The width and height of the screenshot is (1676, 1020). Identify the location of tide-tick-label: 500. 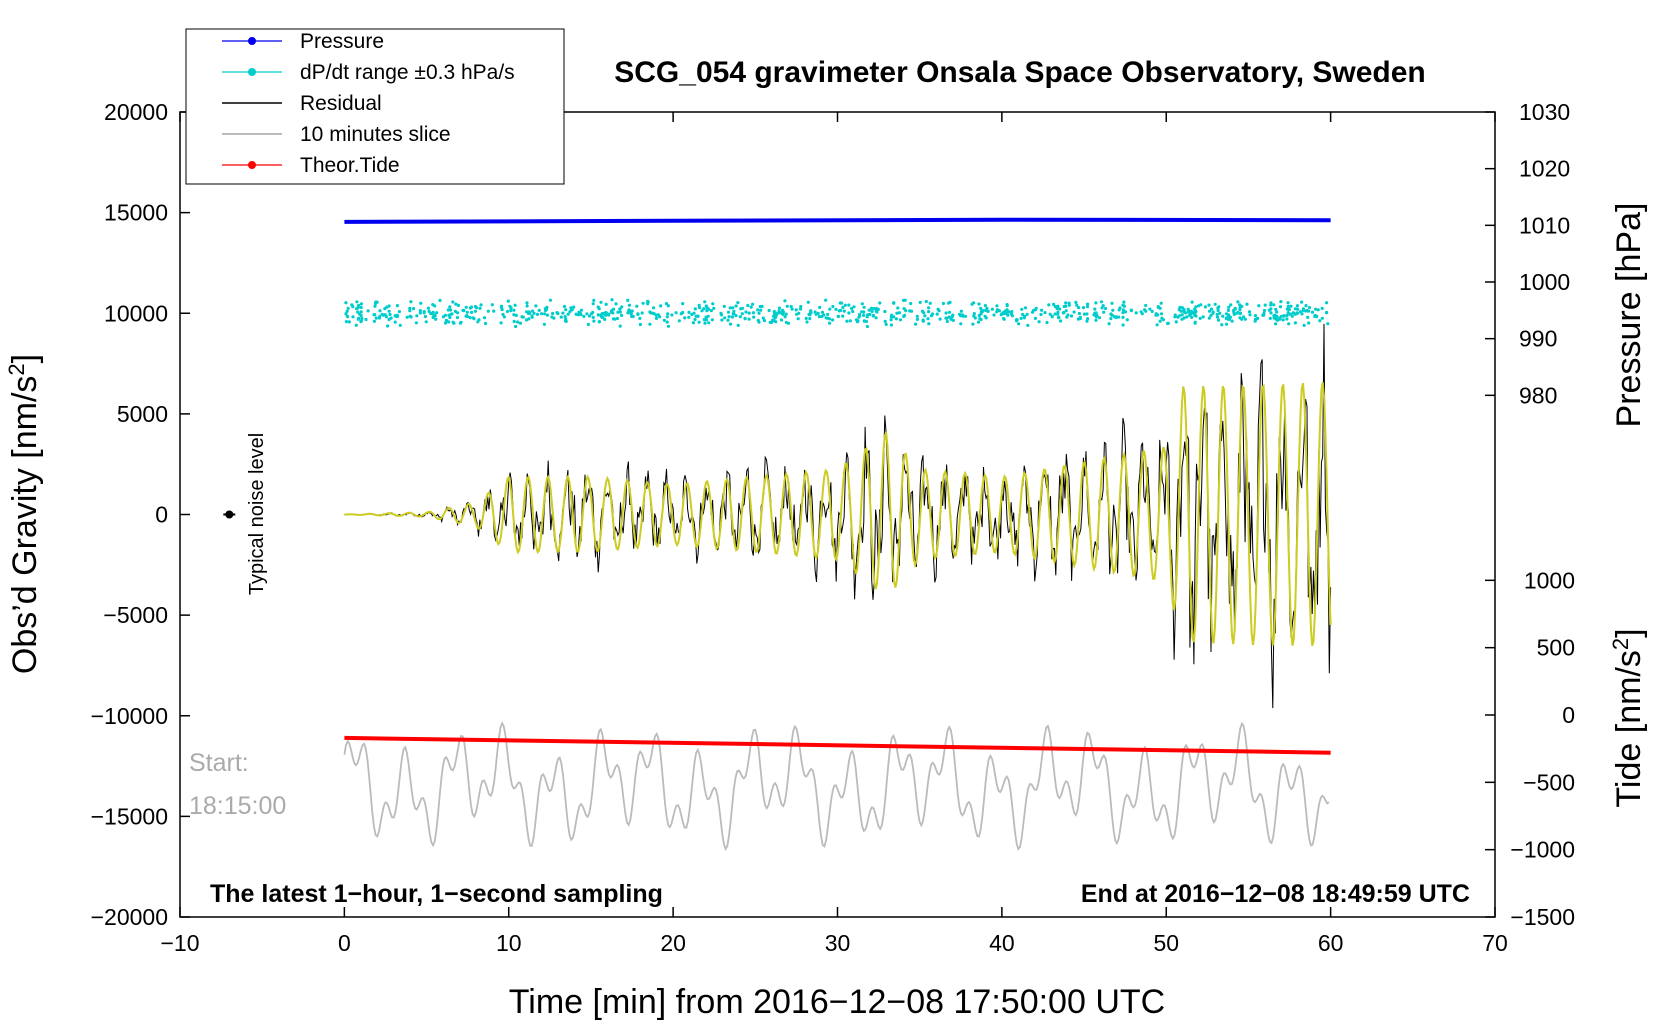
(1556, 648).